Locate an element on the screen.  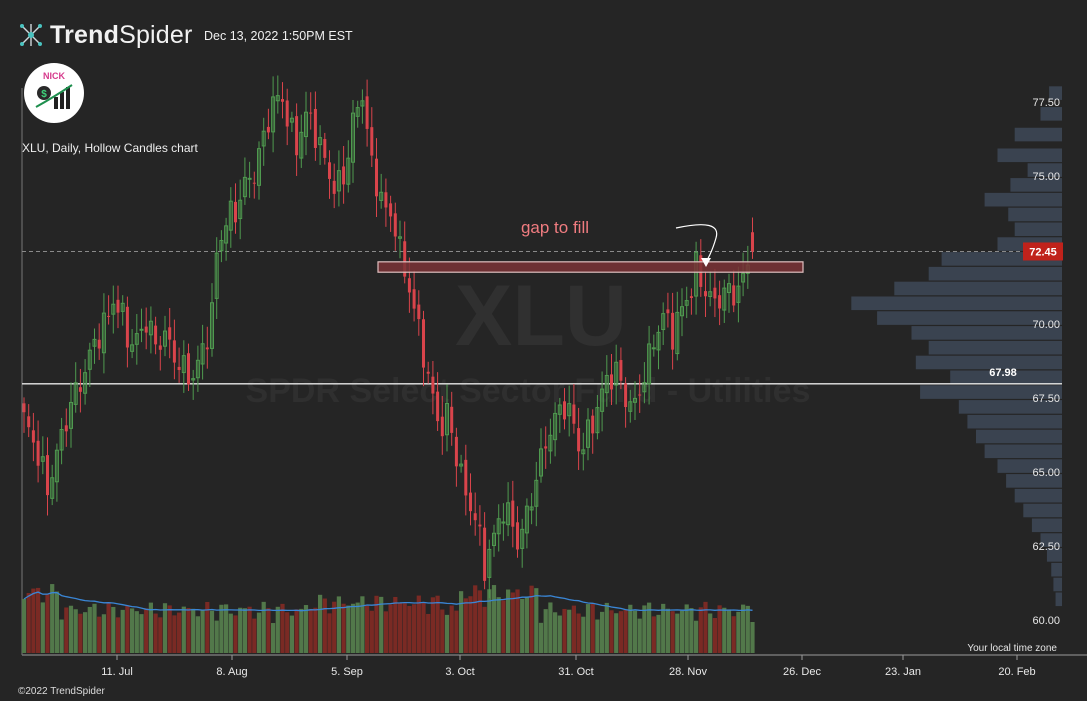
x-tick-label: 23. Jan is located at coordinates (903, 672).